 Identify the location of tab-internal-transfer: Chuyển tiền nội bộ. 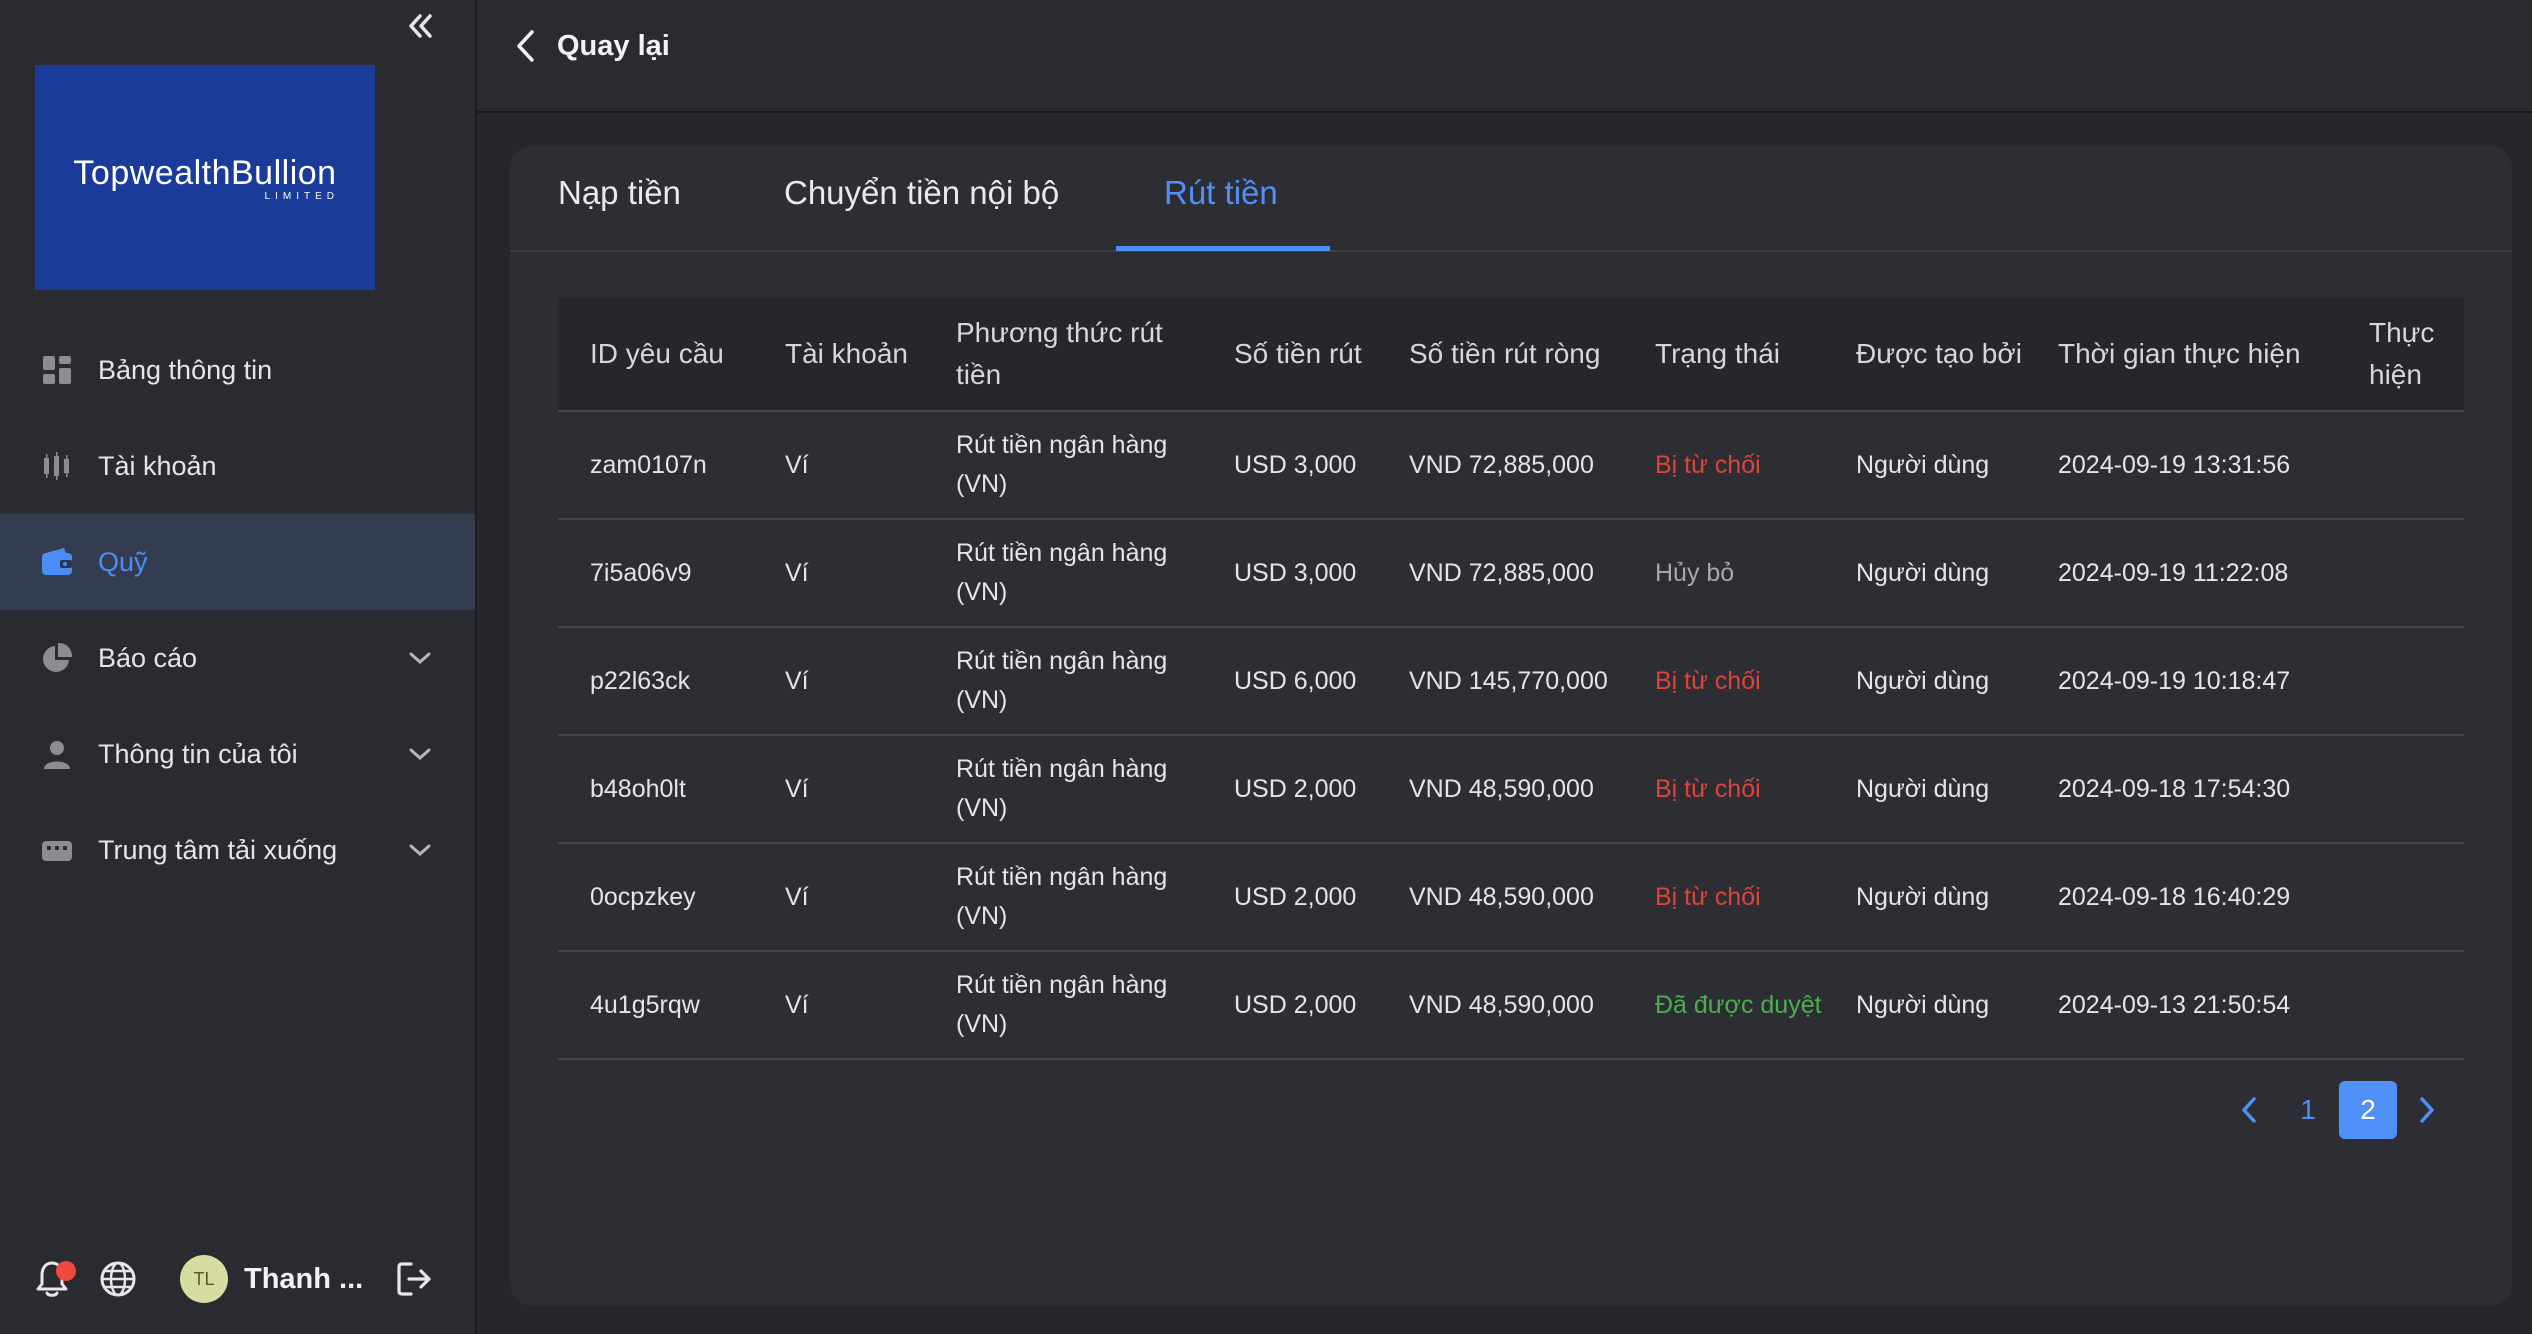
(922, 192).